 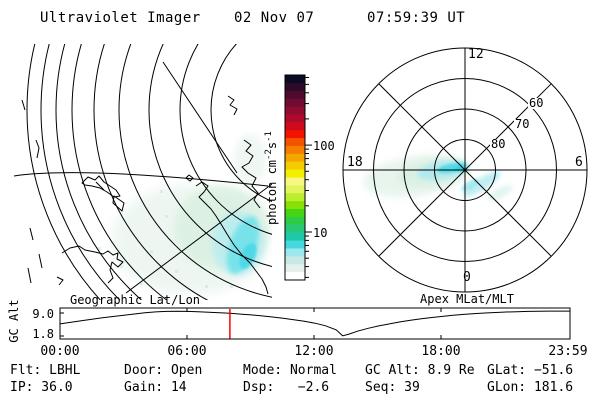 What do you see at coordinates (579, 162) in the screenshot?
I see `polar-mlt-6: 6` at bounding box center [579, 162].